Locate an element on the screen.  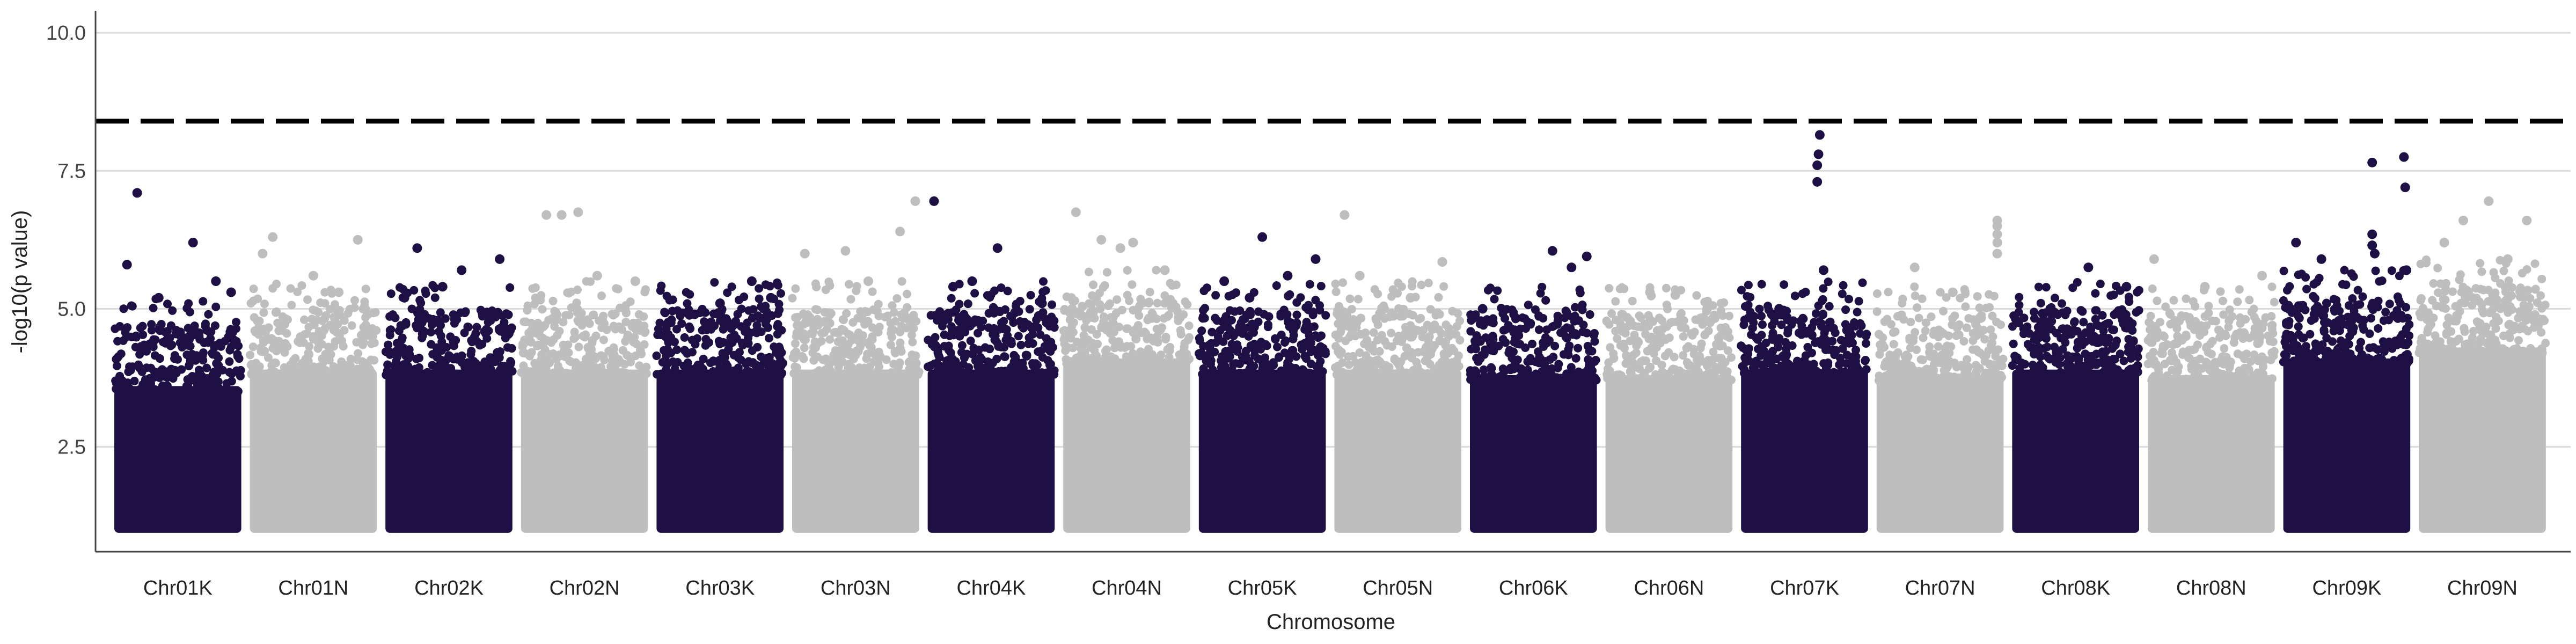
y-axis-title: -log10(p value) is located at coordinates (20, 282).